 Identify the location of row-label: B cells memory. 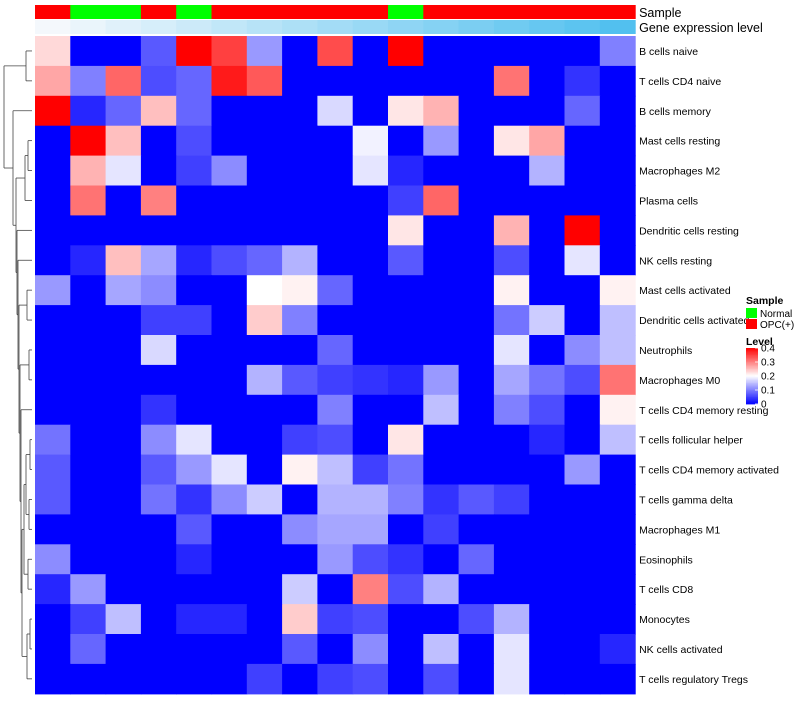
(675, 112).